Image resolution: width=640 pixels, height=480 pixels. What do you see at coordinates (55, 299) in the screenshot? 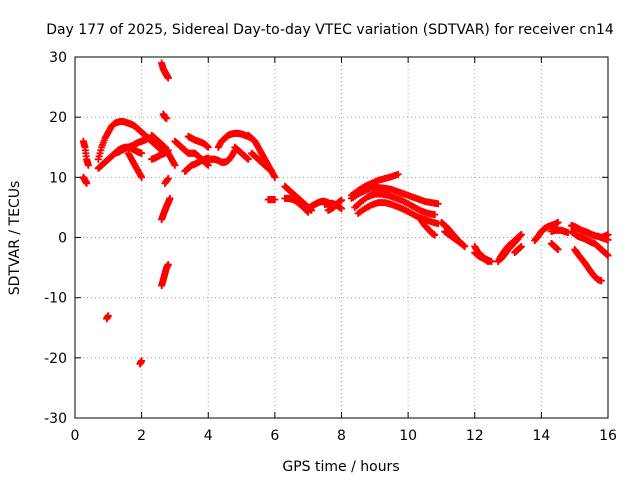
I see `y-tick-label: -10` at bounding box center [55, 299].